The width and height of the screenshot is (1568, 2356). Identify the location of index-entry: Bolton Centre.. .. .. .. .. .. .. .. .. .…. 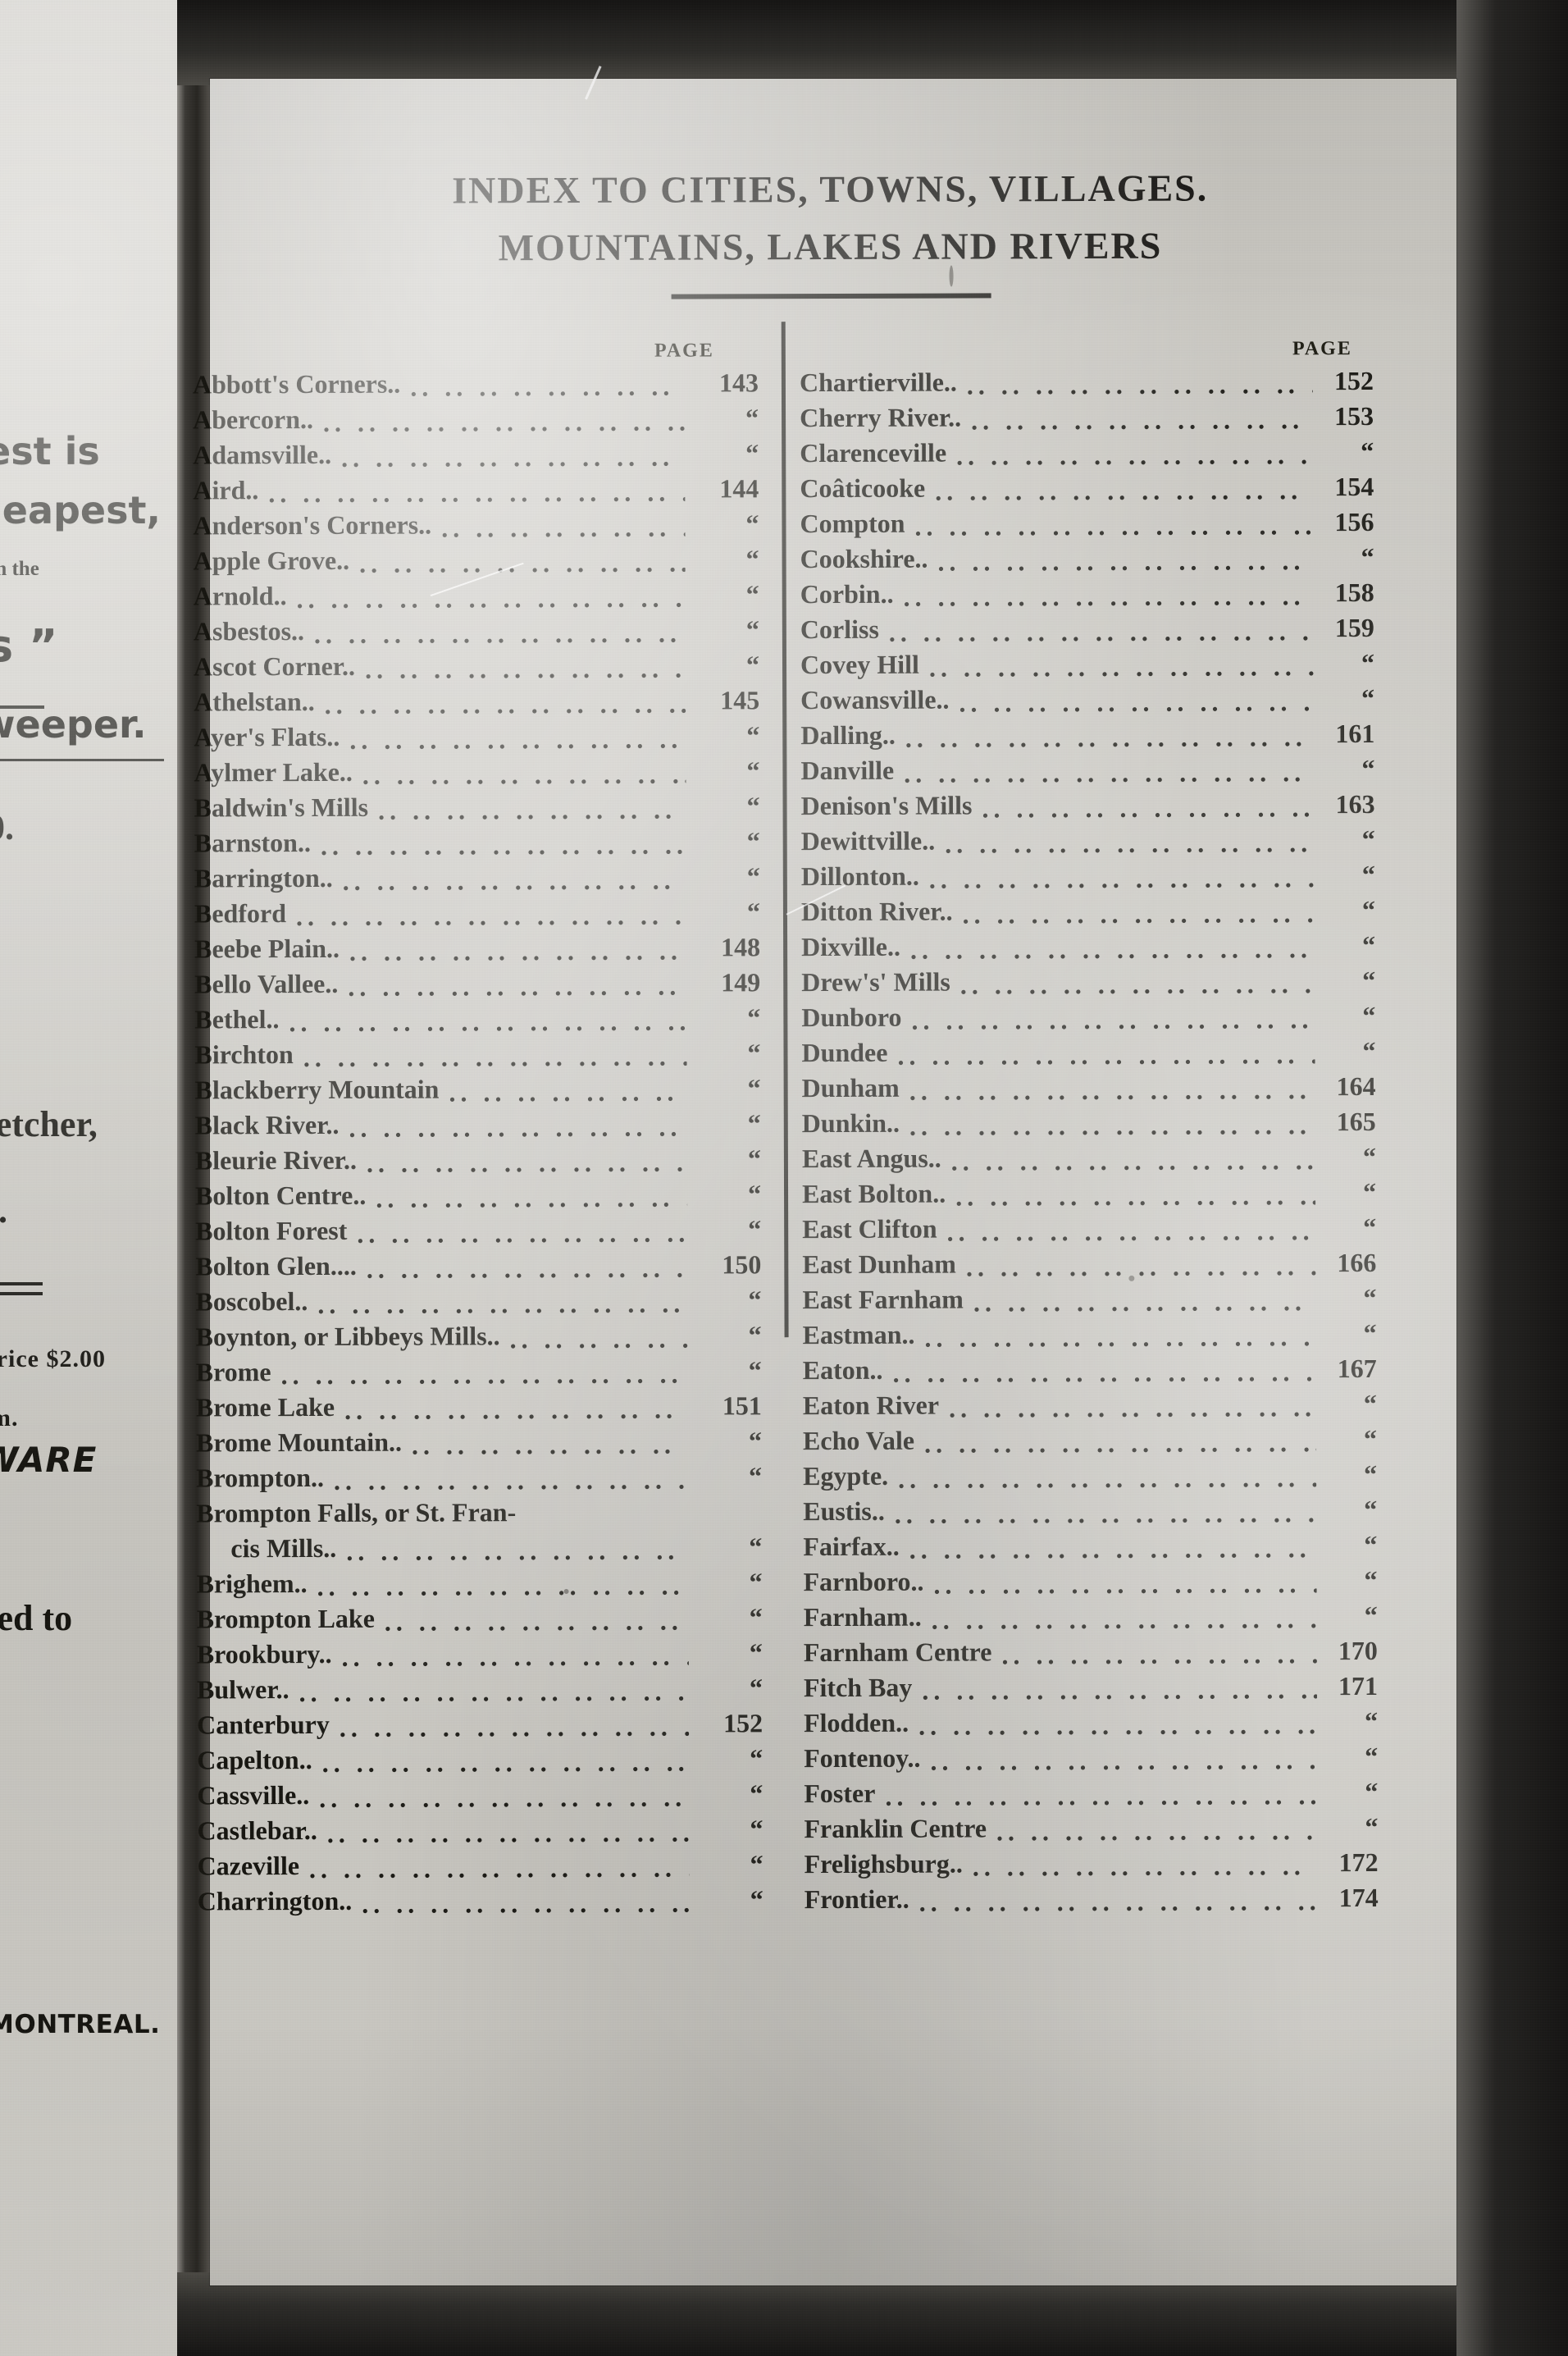
(478, 1197).